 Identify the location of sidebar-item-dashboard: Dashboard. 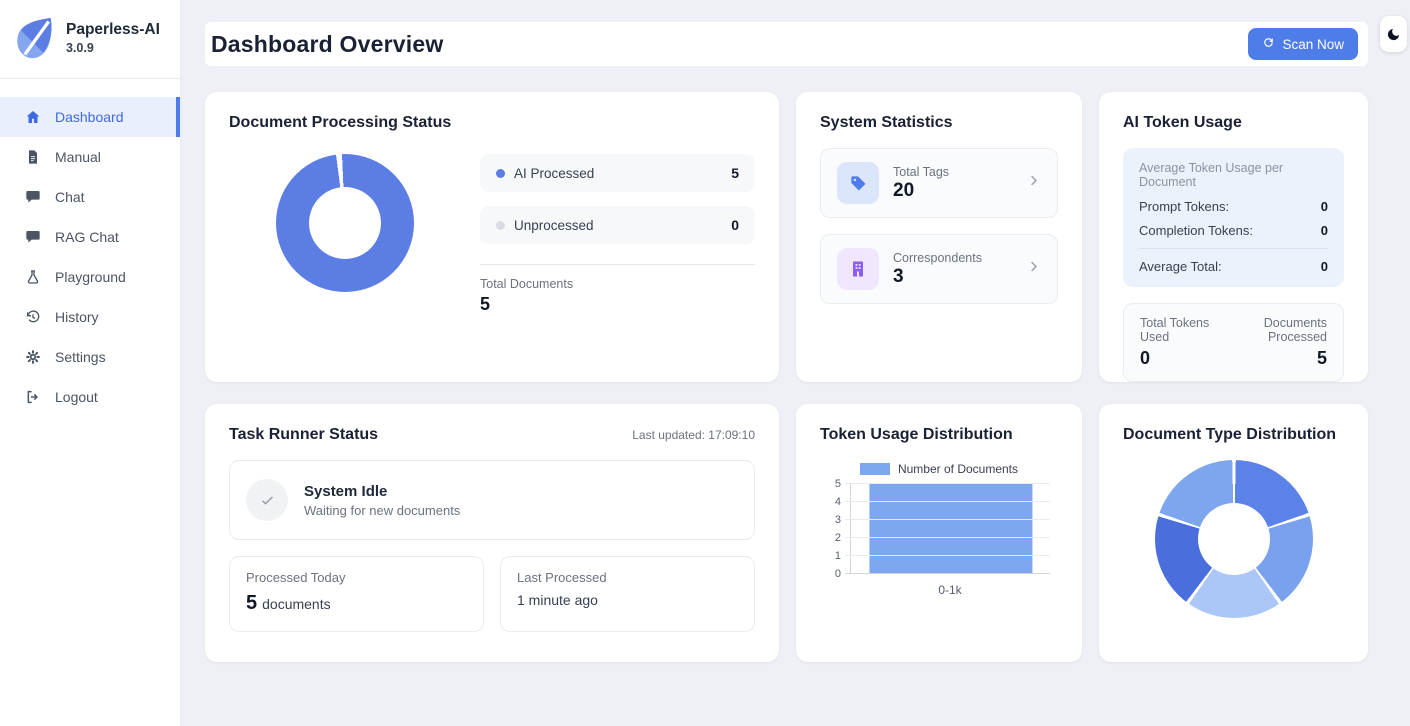
(90, 117).